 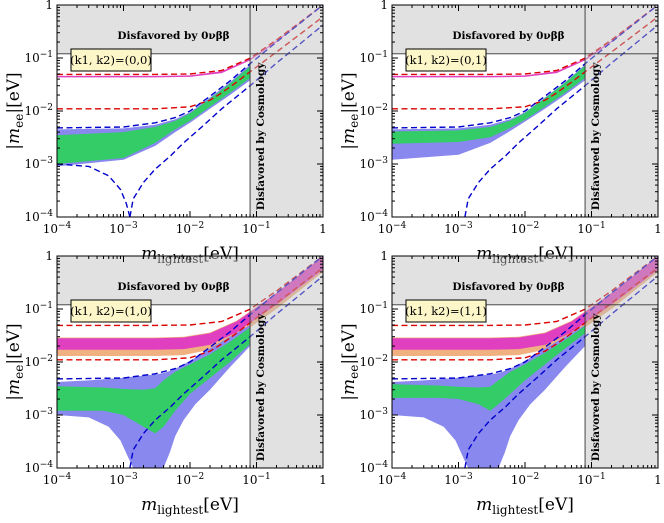 I want to click on x-axis-label-unit: [eV], so click(x=221, y=505).